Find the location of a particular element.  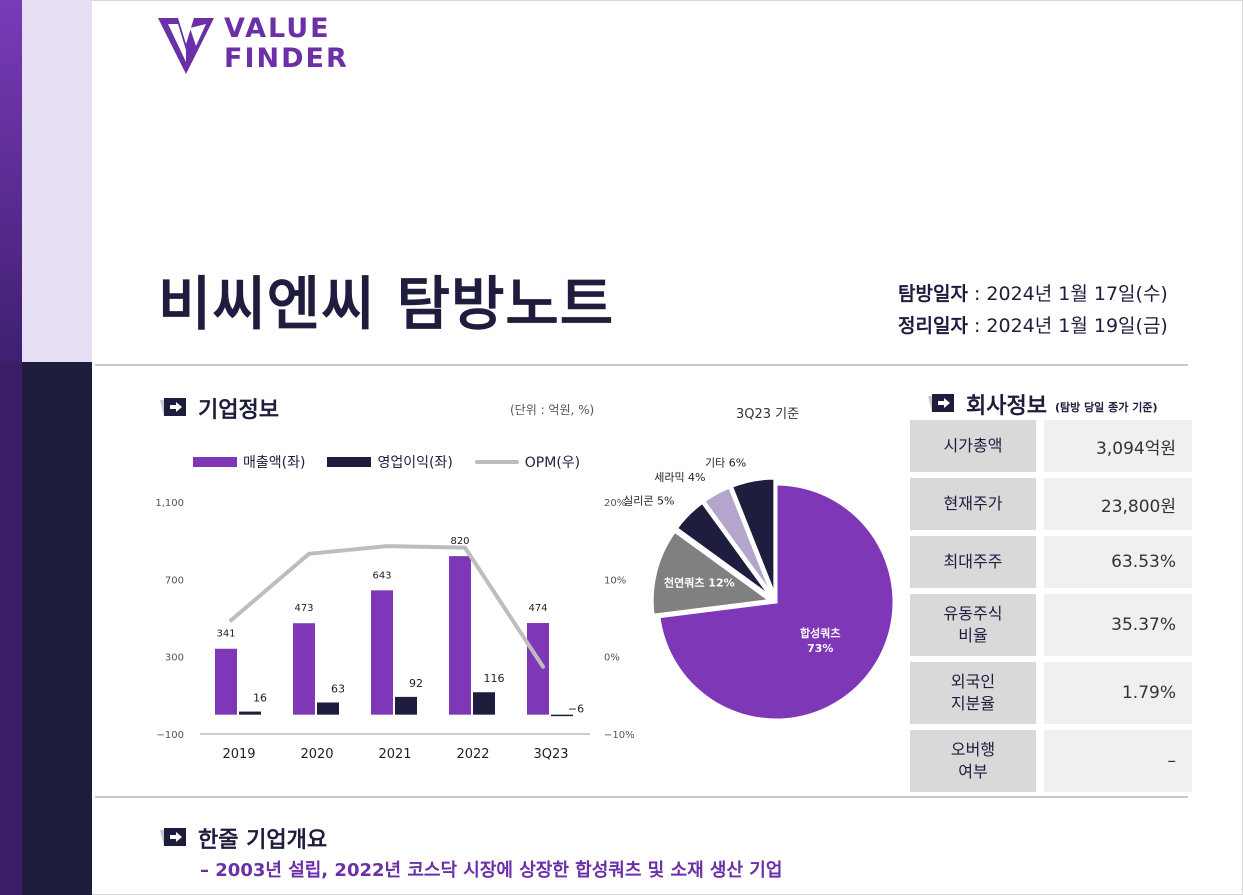

row-key: 시가총액 is located at coordinates (973, 446).